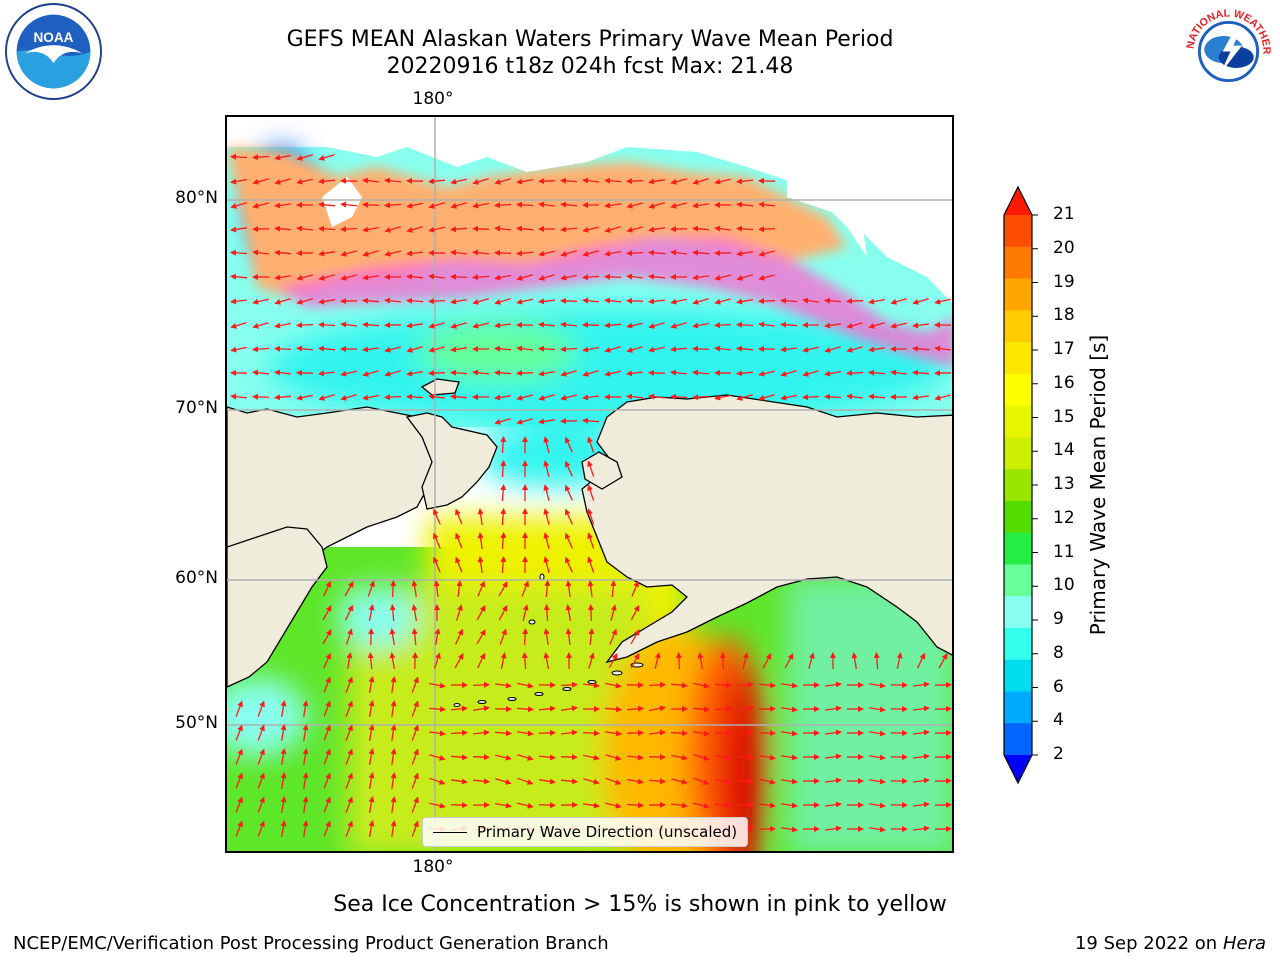 This screenshot has height=960, width=1280. I want to click on lon-label-bottom: 180°, so click(433, 867).